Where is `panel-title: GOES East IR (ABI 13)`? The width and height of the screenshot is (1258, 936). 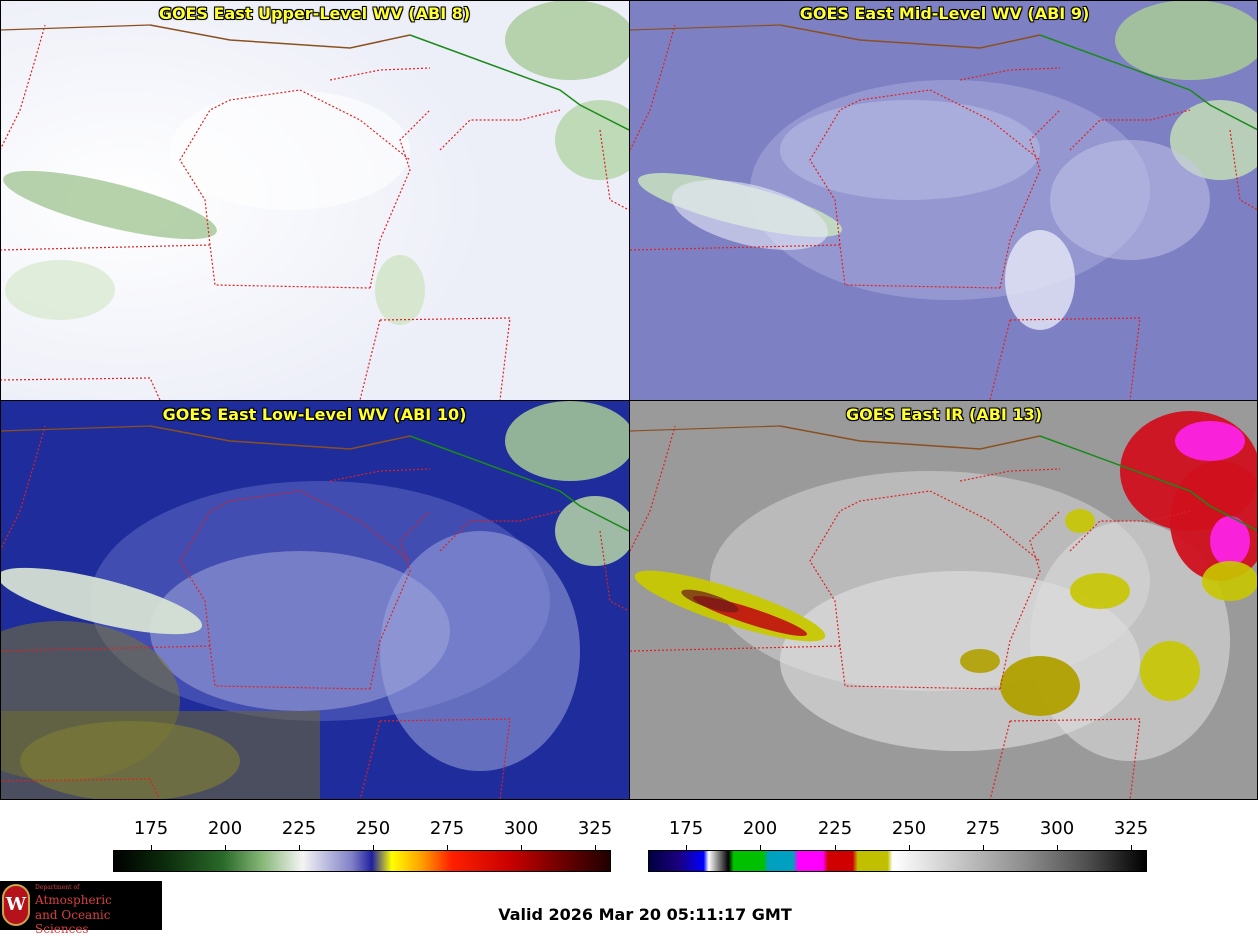 panel-title: GOES East IR (ABI 13) is located at coordinates (944, 414).